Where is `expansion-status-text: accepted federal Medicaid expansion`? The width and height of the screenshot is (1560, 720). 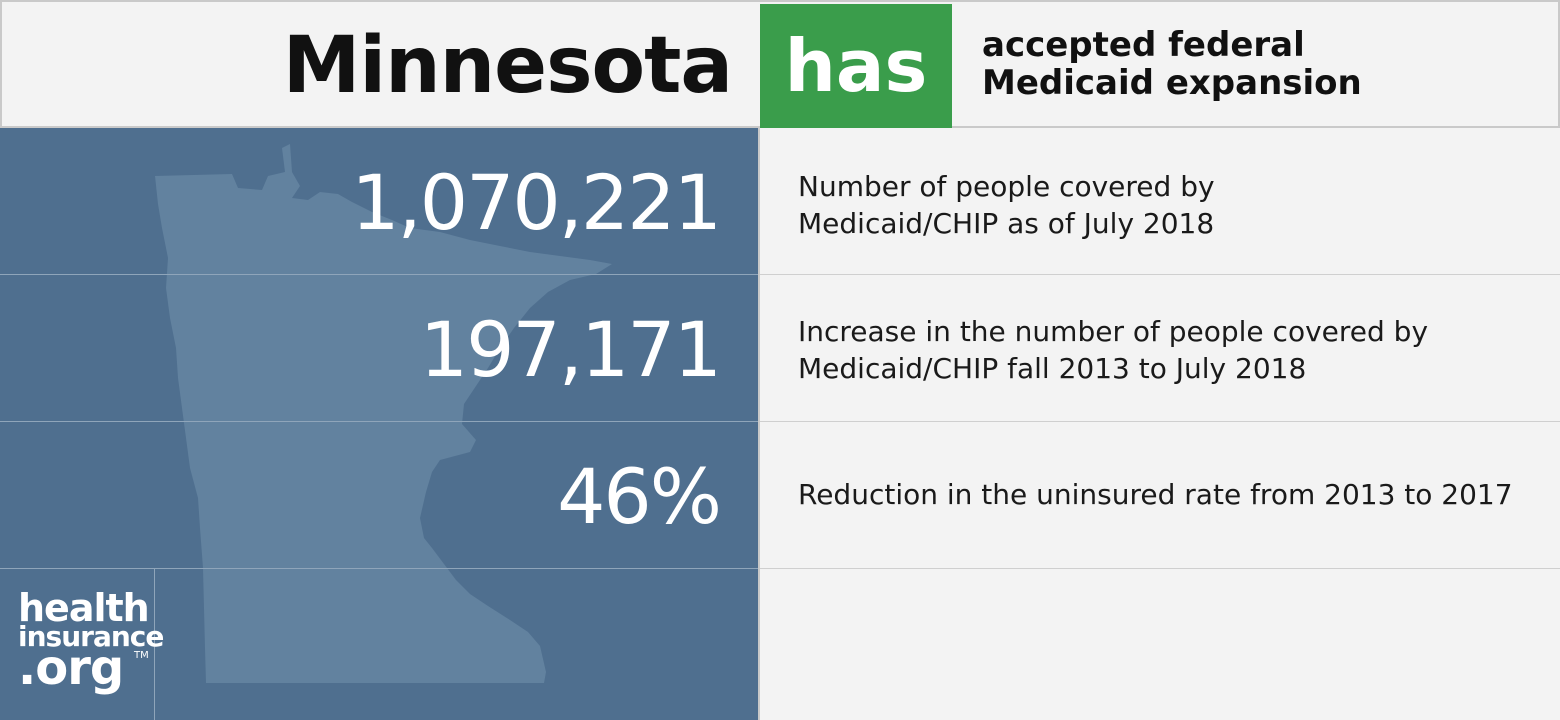 expansion-status-text: accepted federal Medicaid expansion is located at coordinates (1262, 64).